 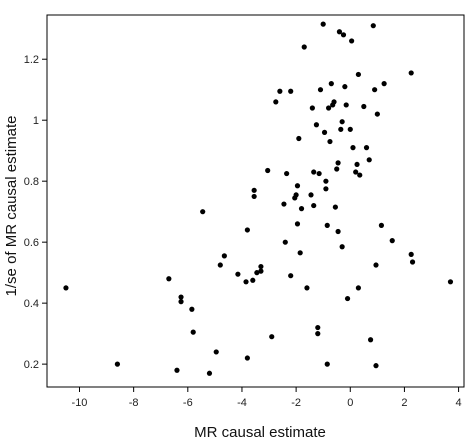 What do you see at coordinates (350, 403) in the screenshot?
I see `x-tick-label: 0` at bounding box center [350, 403].